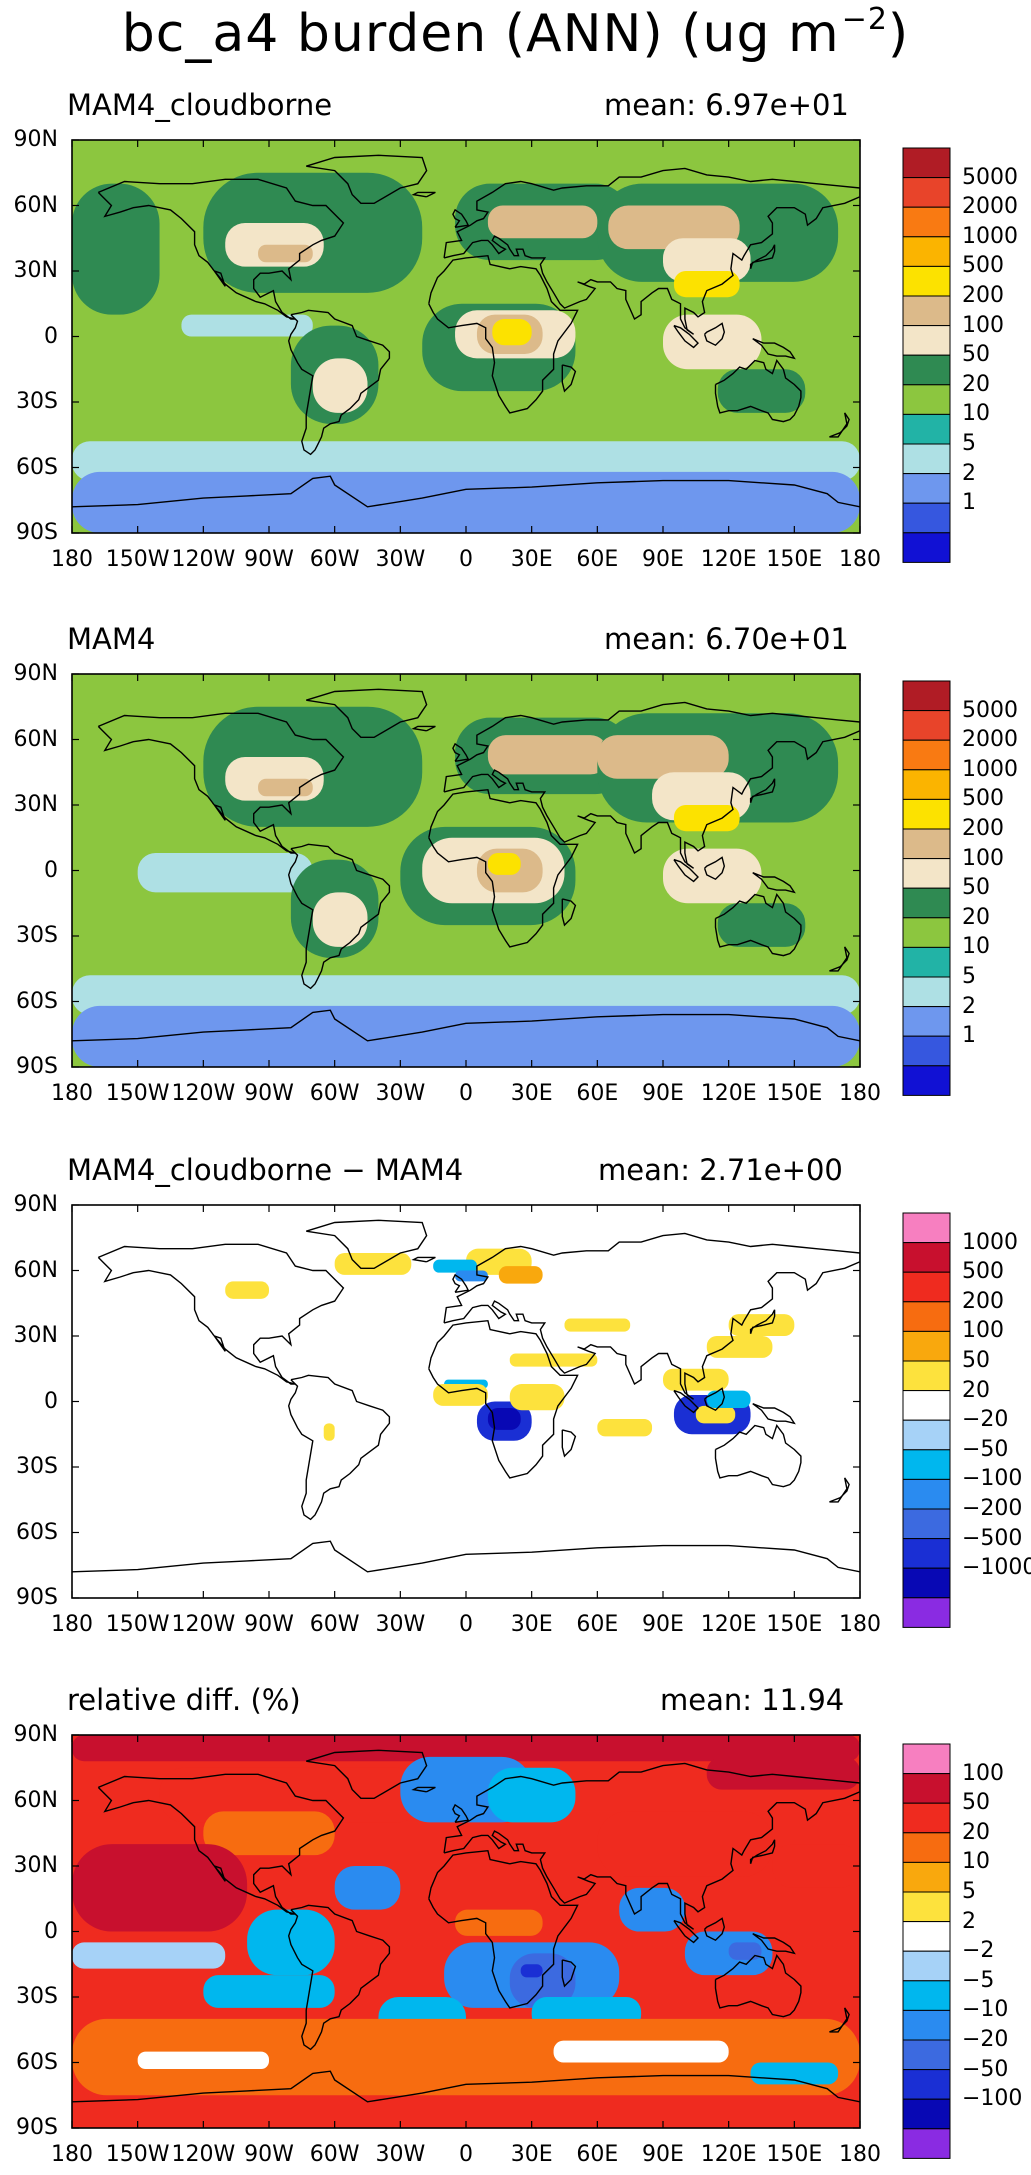 This screenshot has width=1031, height=2175. Describe the element at coordinates (985, 2069) in the screenshot. I see `colorbar-label: −50` at that location.